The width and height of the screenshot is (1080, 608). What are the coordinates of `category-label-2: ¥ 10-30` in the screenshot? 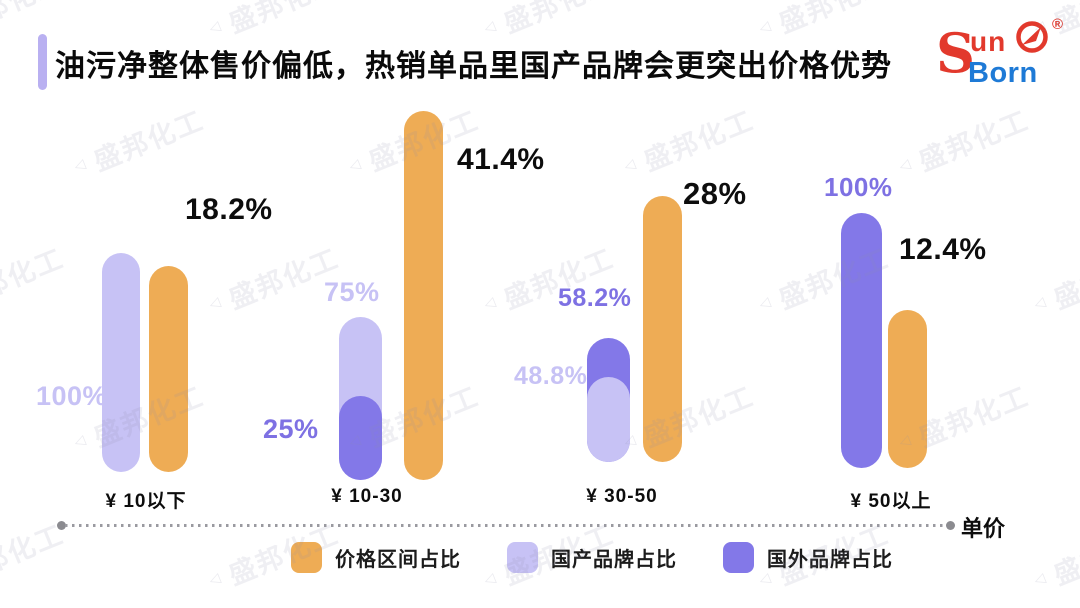 It's located at (367, 496).